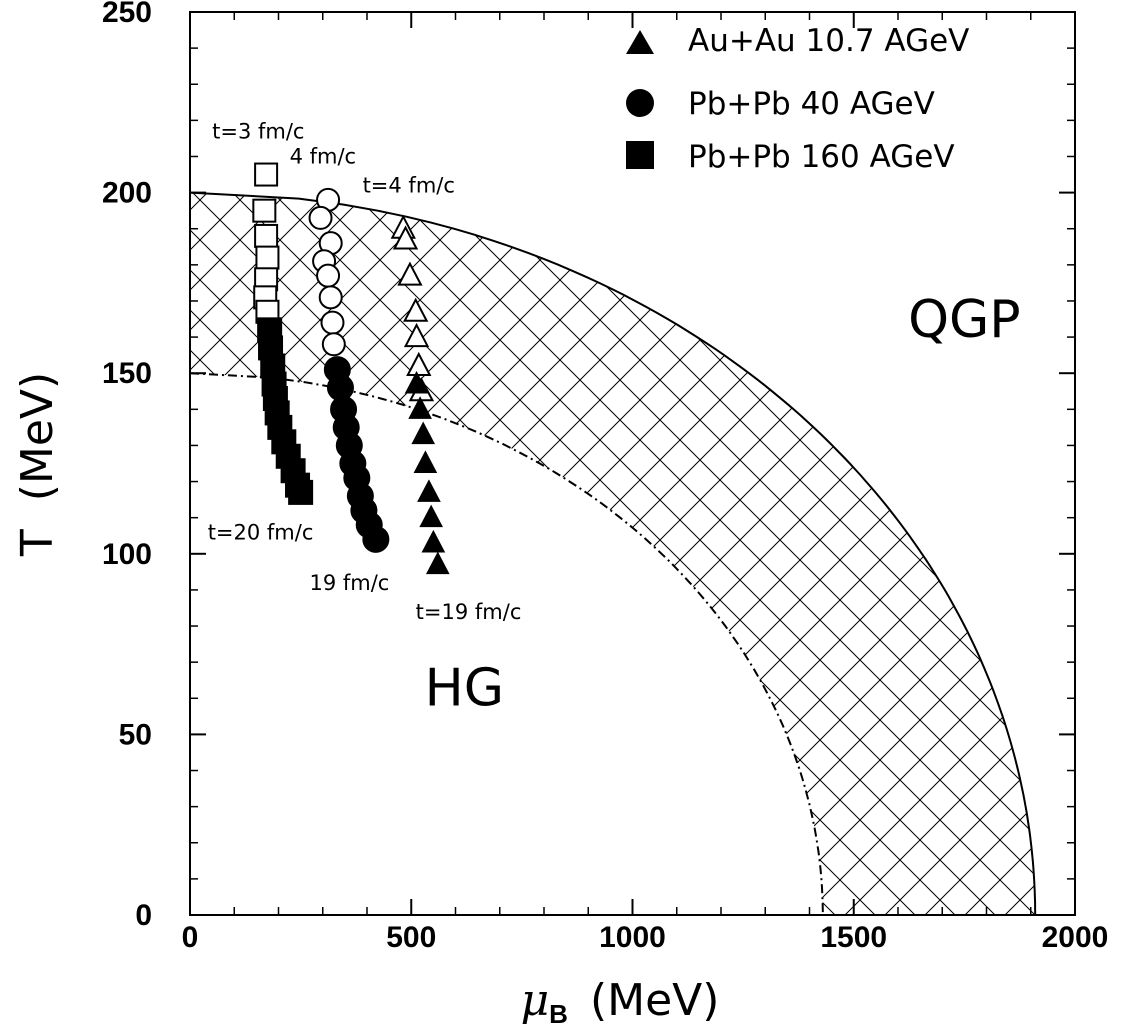 The height and width of the screenshot is (1031, 1139). Describe the element at coordinates (640, 103) in the screenshot. I see `legend-marker-circle` at that location.